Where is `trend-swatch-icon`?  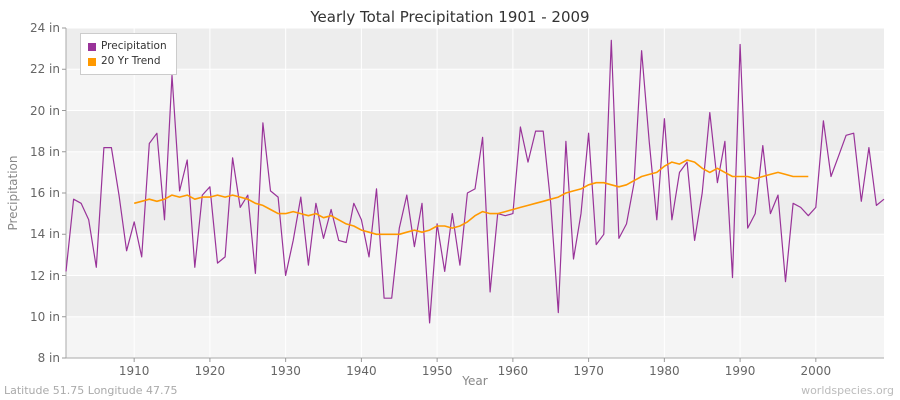 trend-swatch-icon is located at coordinates (92, 61).